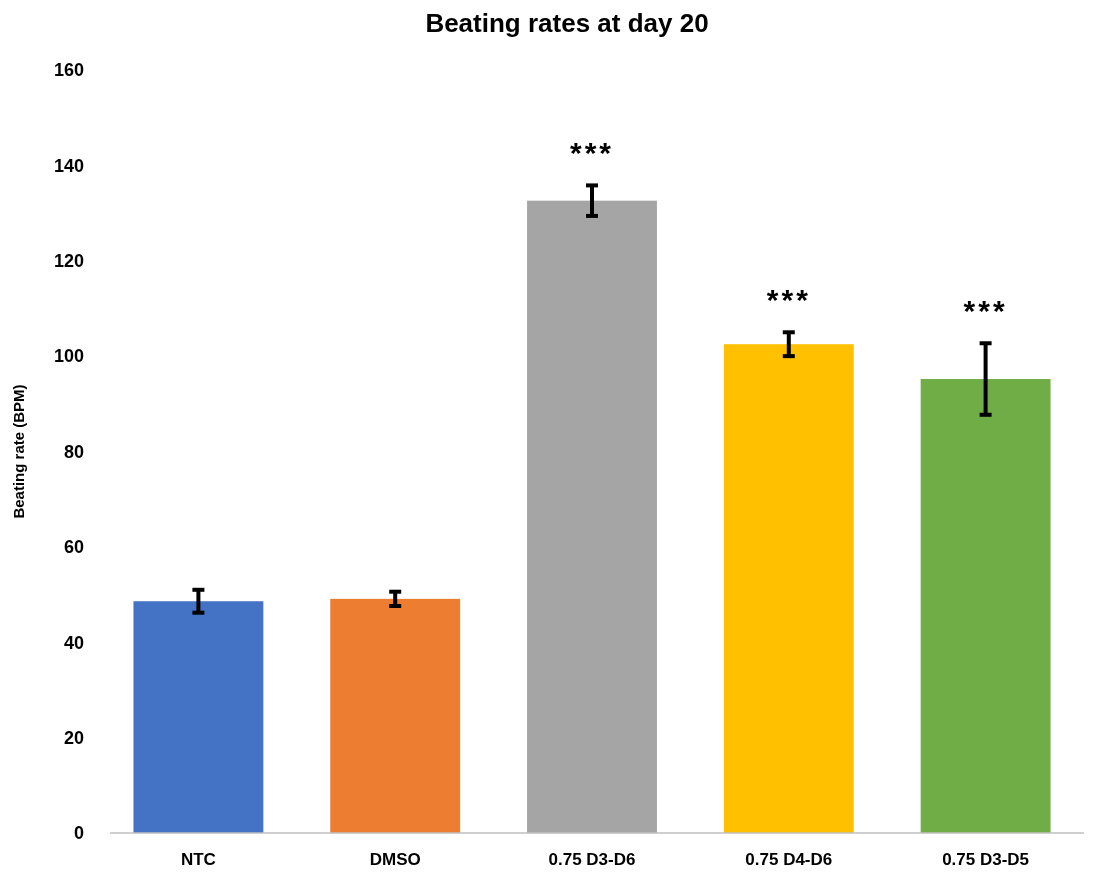 Image resolution: width=1094 pixels, height=879 pixels. Describe the element at coordinates (789, 859) in the screenshot. I see `x-tick-label: 0.75 D4-D6` at that location.